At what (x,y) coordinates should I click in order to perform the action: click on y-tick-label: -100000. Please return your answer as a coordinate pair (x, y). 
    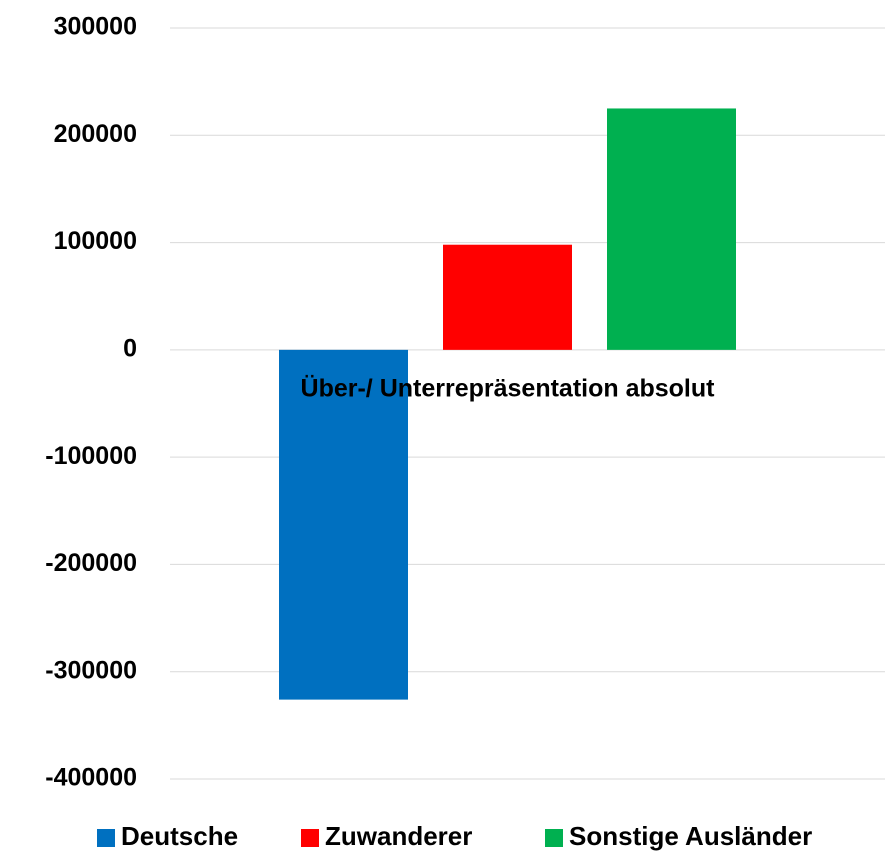
    Looking at the image, I should click on (91, 456).